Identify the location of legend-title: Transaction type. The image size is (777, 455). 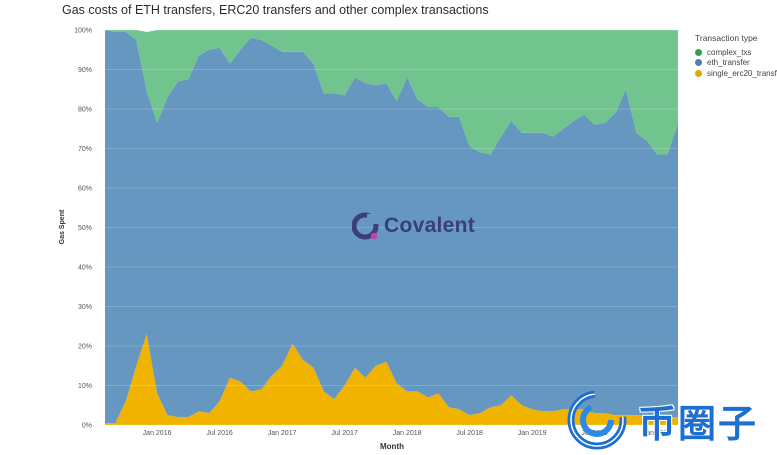
(726, 38).